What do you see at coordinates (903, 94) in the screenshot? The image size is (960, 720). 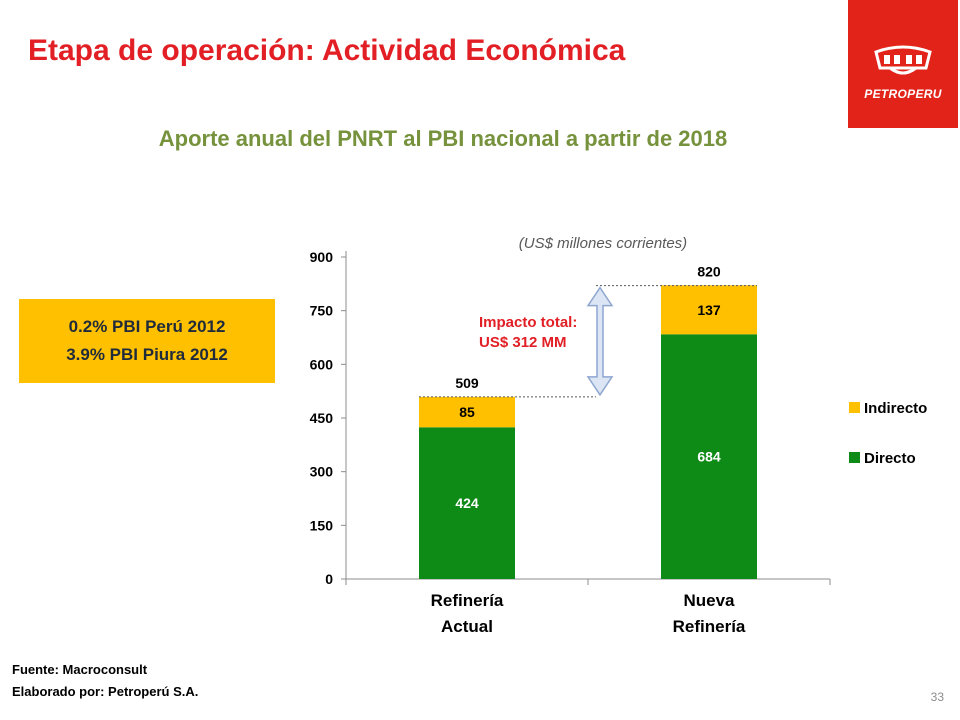 I see `logo-text: PETROPERU` at bounding box center [903, 94].